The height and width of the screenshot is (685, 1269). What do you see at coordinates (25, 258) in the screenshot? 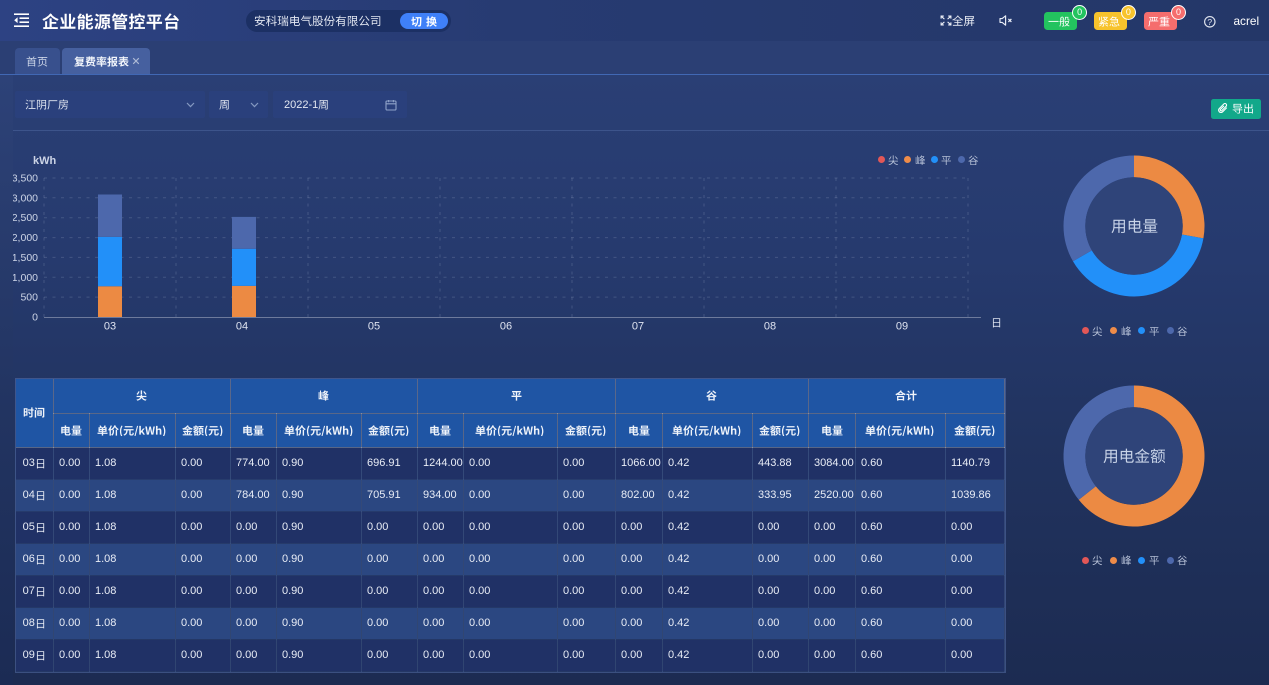
I see `svg-text: 1,500` at bounding box center [25, 258].